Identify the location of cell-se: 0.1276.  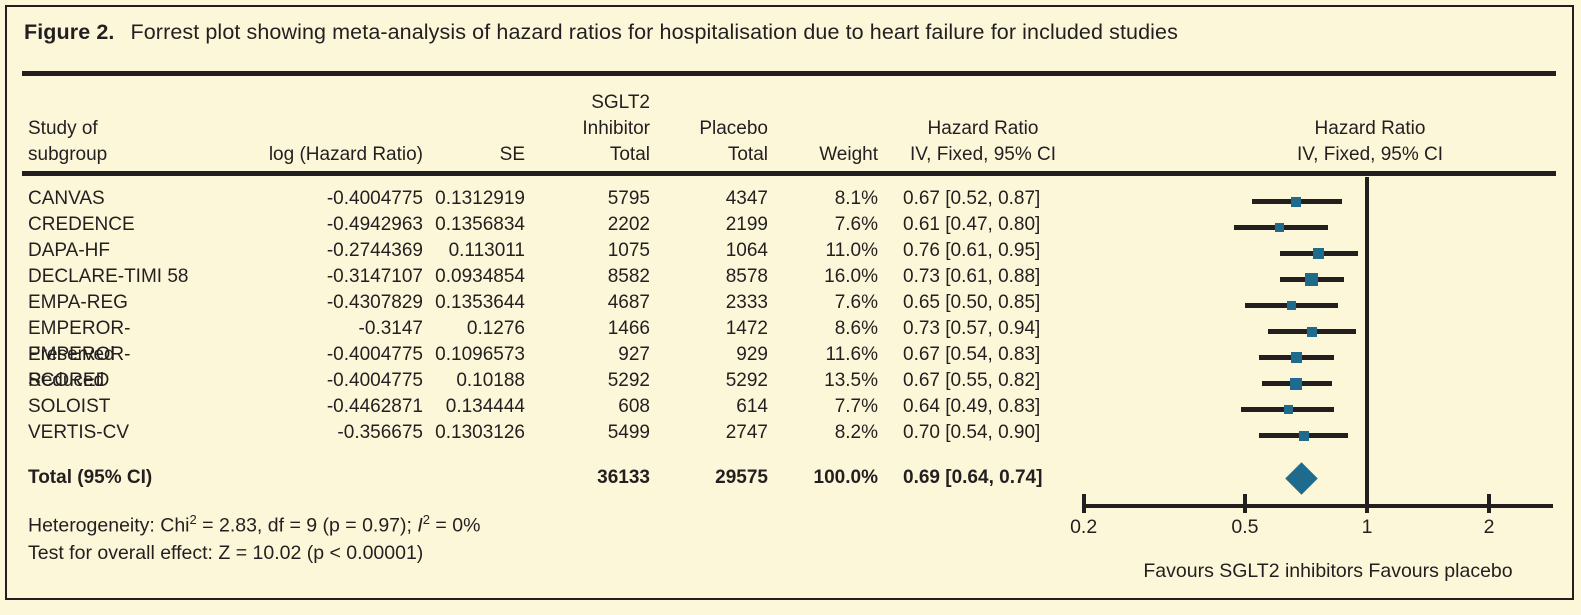
(495, 328).